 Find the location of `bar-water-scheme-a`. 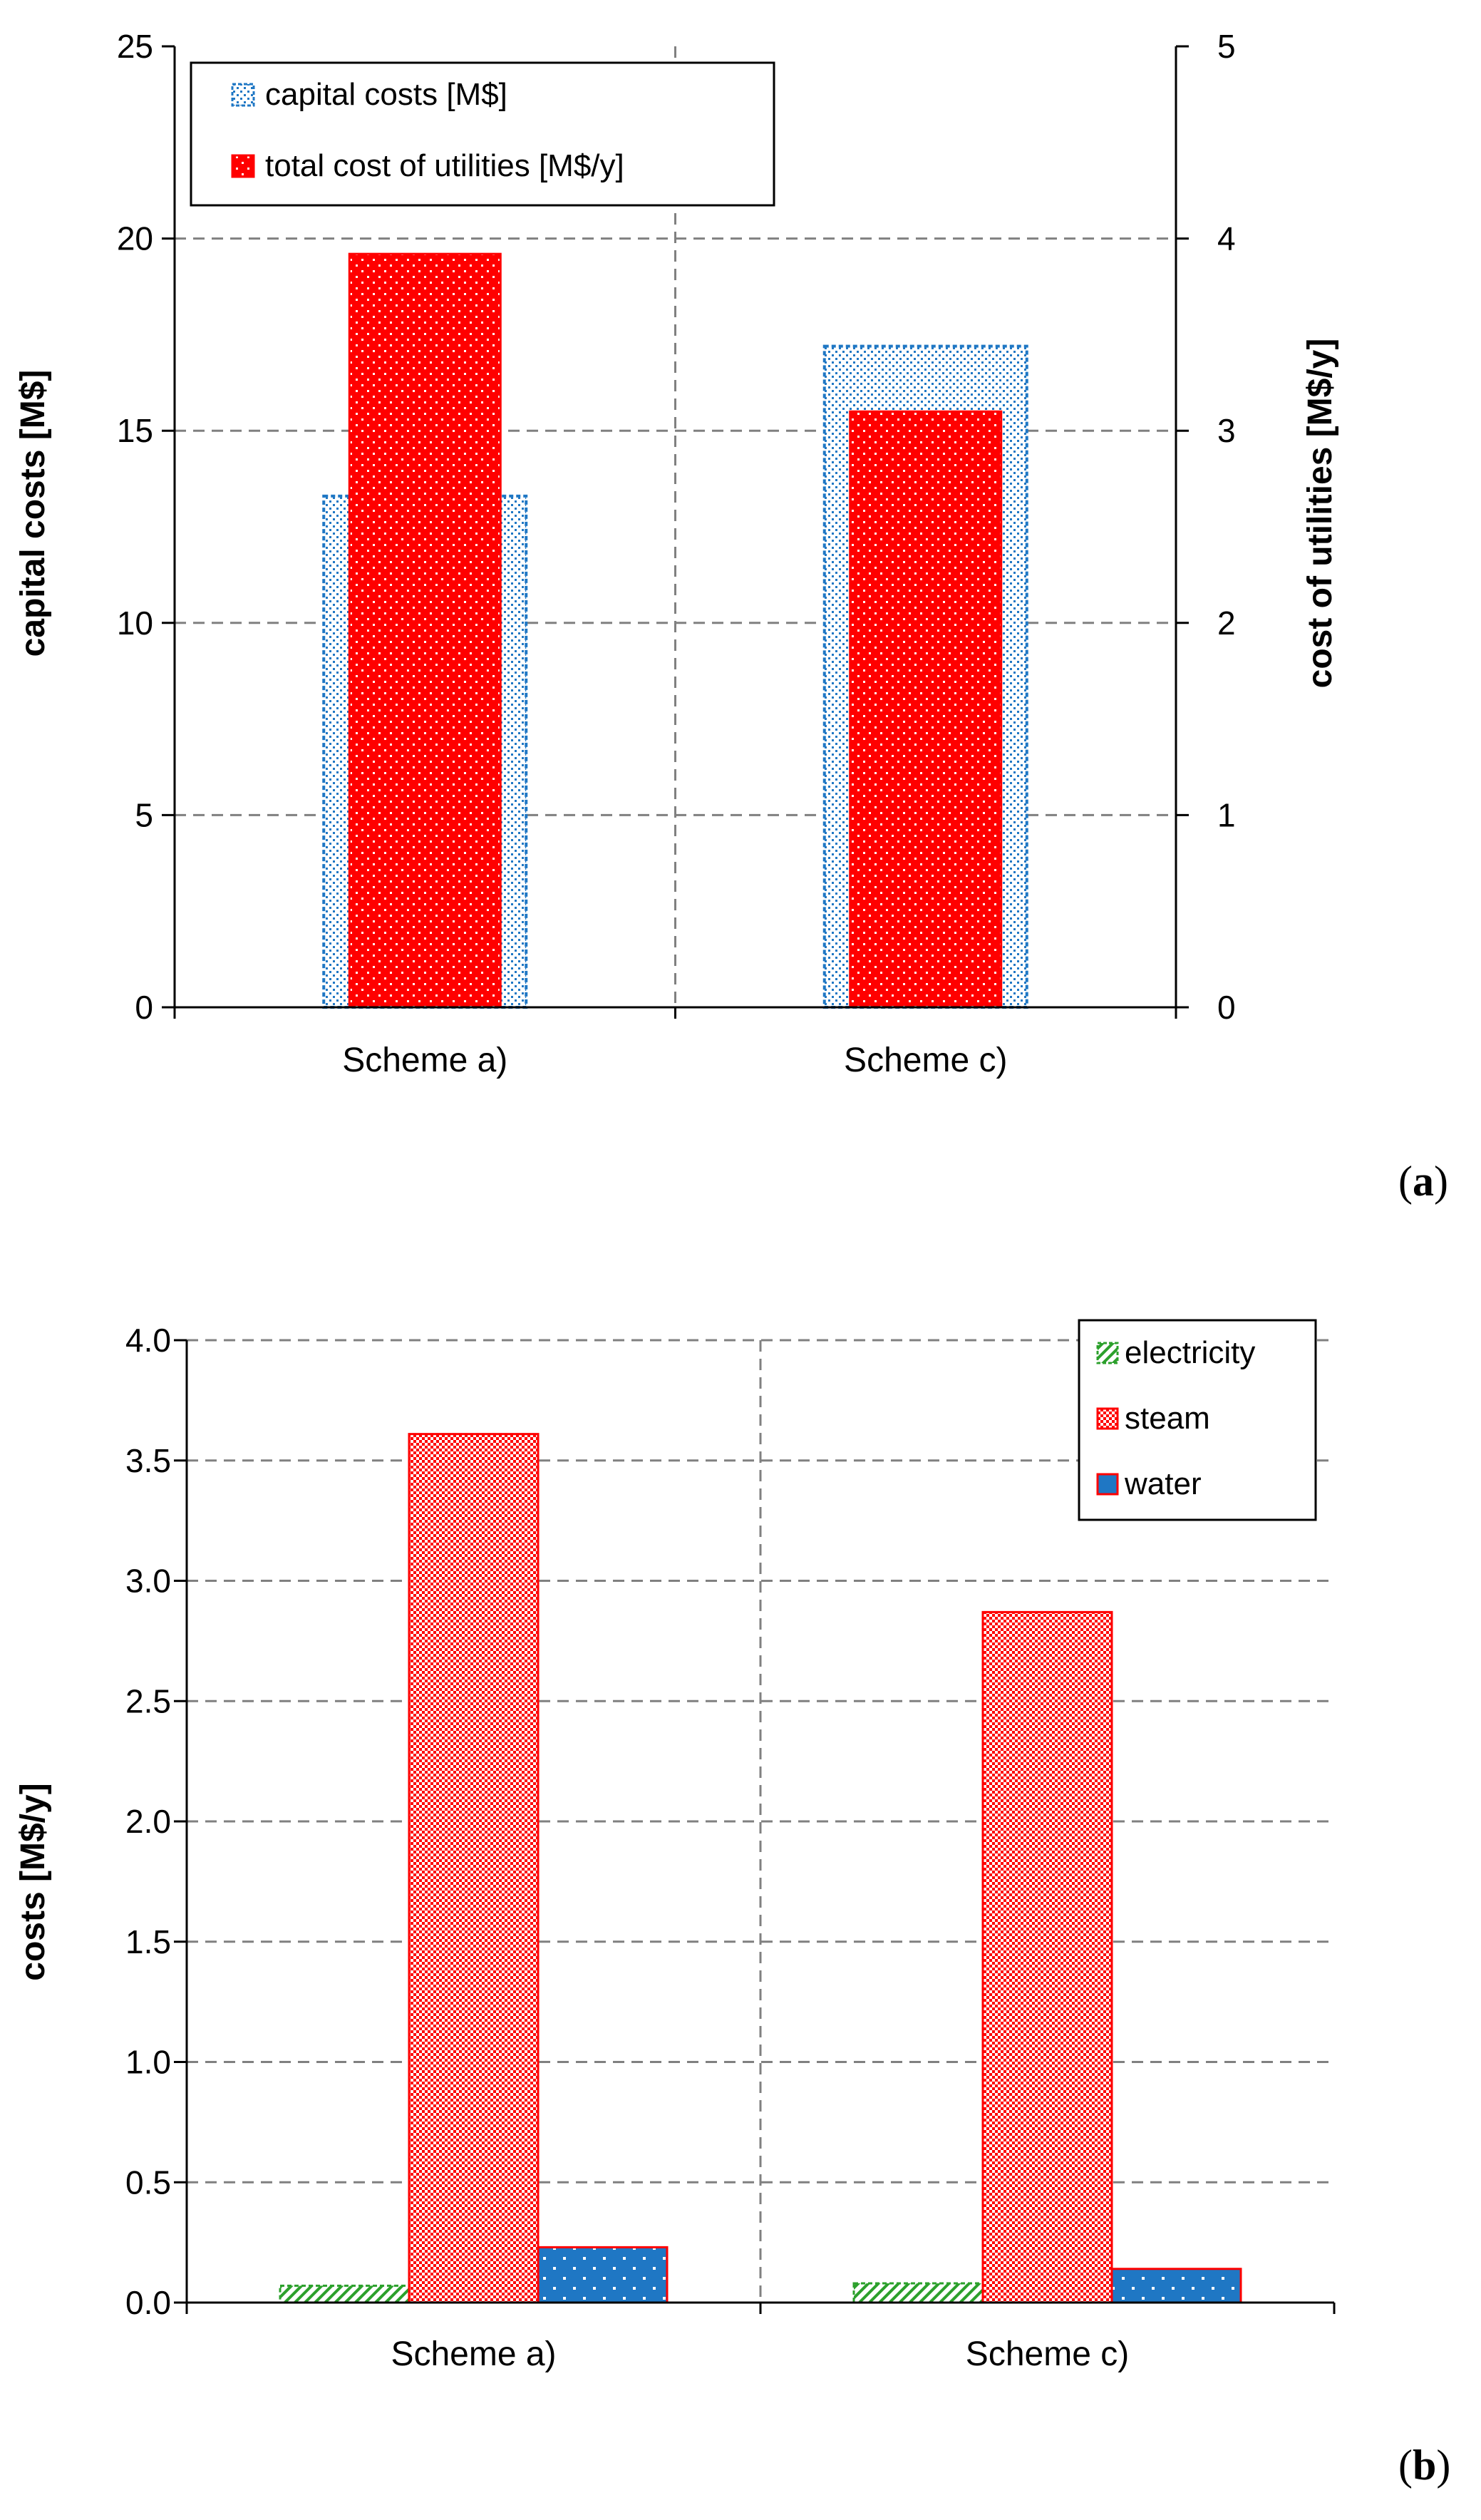

bar-water-scheme-a is located at coordinates (603, 2275).